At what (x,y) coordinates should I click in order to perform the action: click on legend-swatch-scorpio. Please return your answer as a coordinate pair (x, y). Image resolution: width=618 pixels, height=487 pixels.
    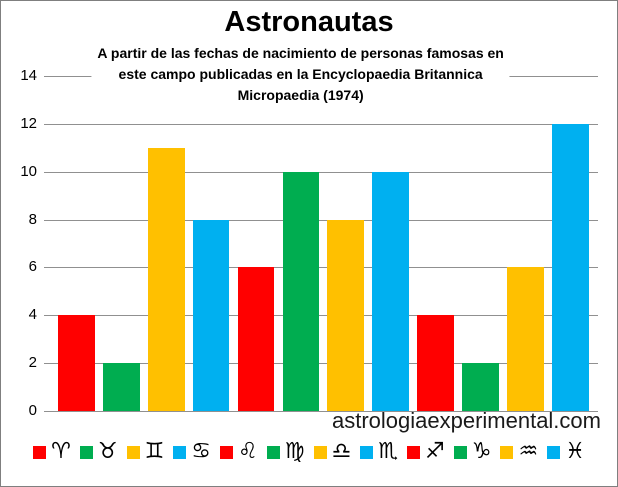
    Looking at the image, I should click on (367, 452).